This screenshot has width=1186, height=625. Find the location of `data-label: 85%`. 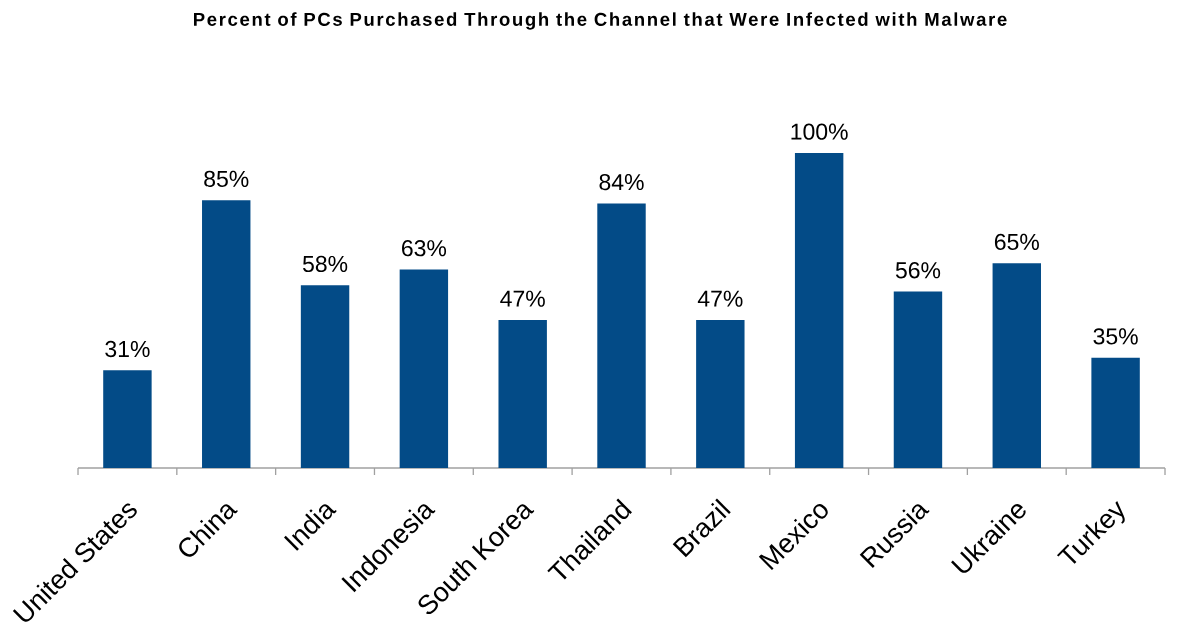

data-label: 85% is located at coordinates (226, 179).